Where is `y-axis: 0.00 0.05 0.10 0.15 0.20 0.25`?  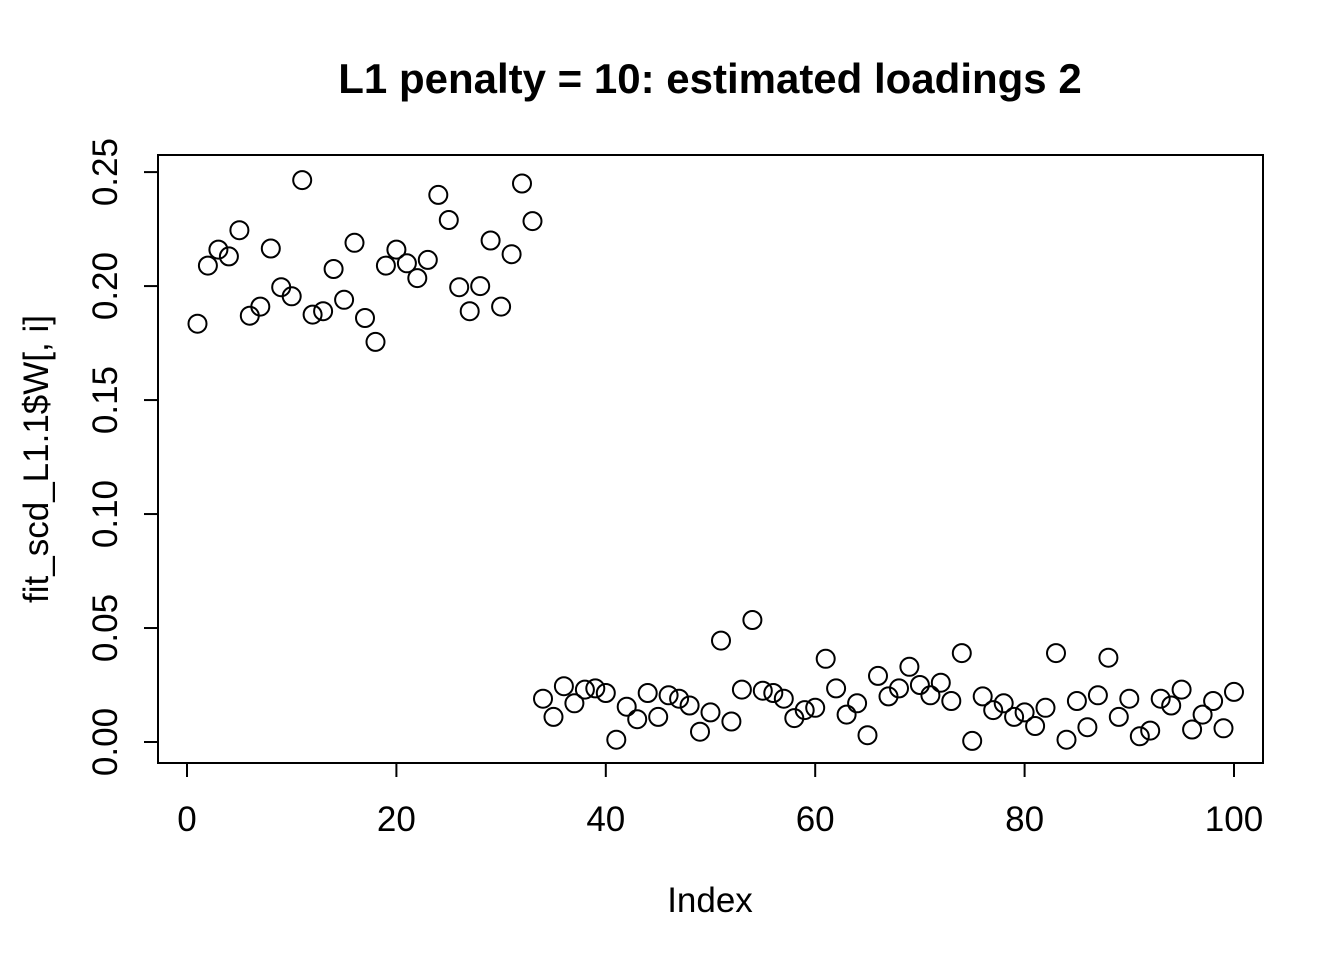 y-axis: 0.00 0.05 0.10 0.15 0.20 0.25 is located at coordinates (122, 457).